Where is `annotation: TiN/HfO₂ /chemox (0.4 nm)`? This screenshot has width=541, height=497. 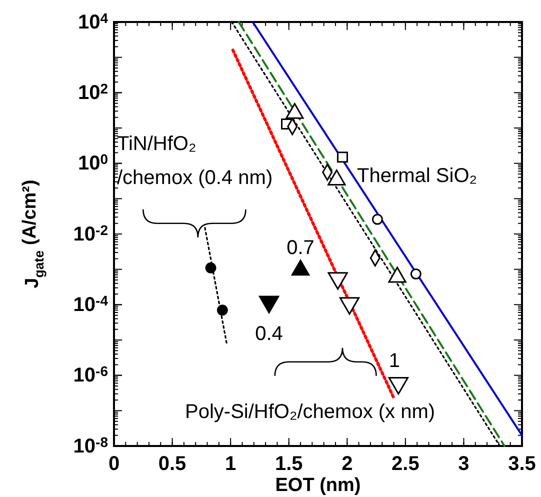 annotation: TiN/HfO₂ /chemox (0.4 nm) is located at coordinates (195, 161).